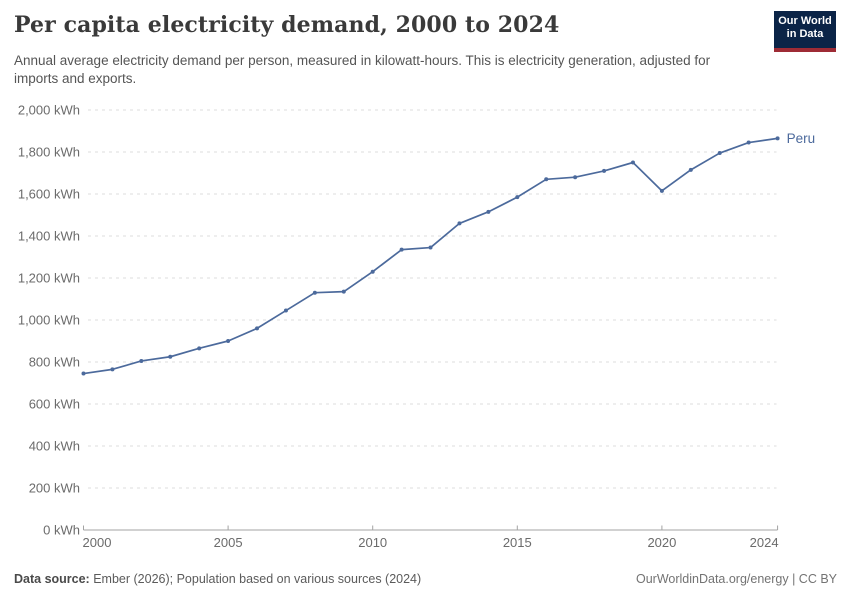 This screenshot has width=850, height=600. What do you see at coordinates (372, 542) in the screenshot?
I see `x-tick-label: 2010` at bounding box center [372, 542].